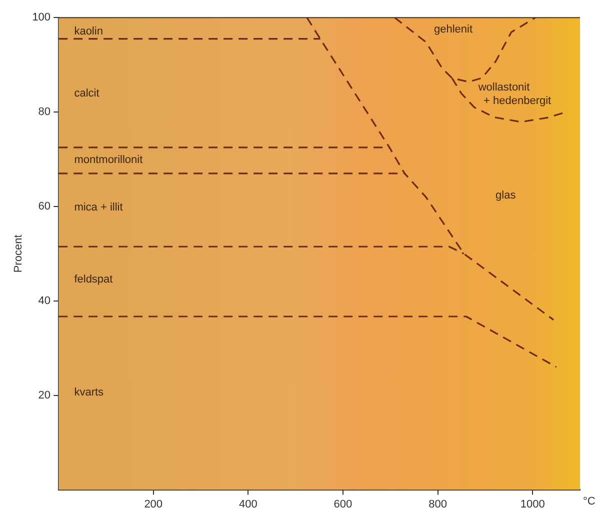  What do you see at coordinates (248, 504) in the screenshot?
I see `x-tick-label: 400` at bounding box center [248, 504].